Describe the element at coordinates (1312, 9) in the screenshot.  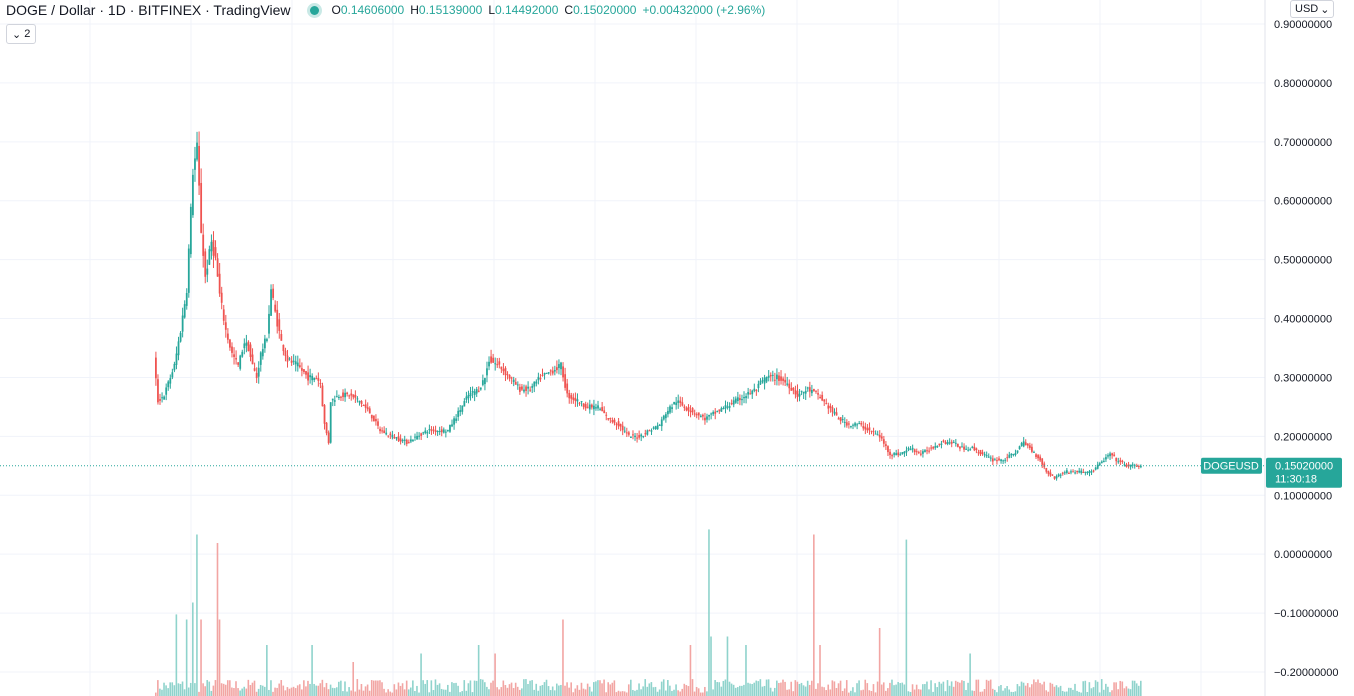
I see `currency-select: USD ⌄` at that location.